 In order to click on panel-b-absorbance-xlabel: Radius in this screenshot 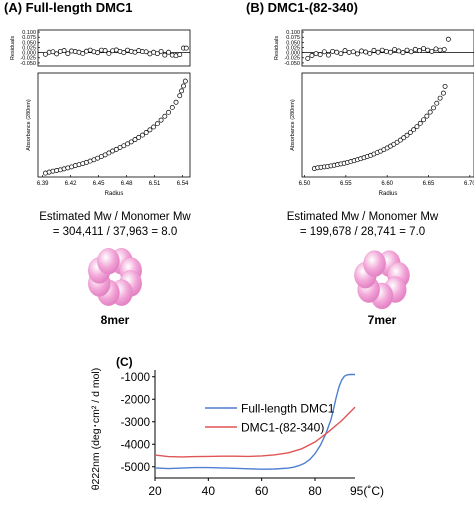, I will do `click(388, 194)`.